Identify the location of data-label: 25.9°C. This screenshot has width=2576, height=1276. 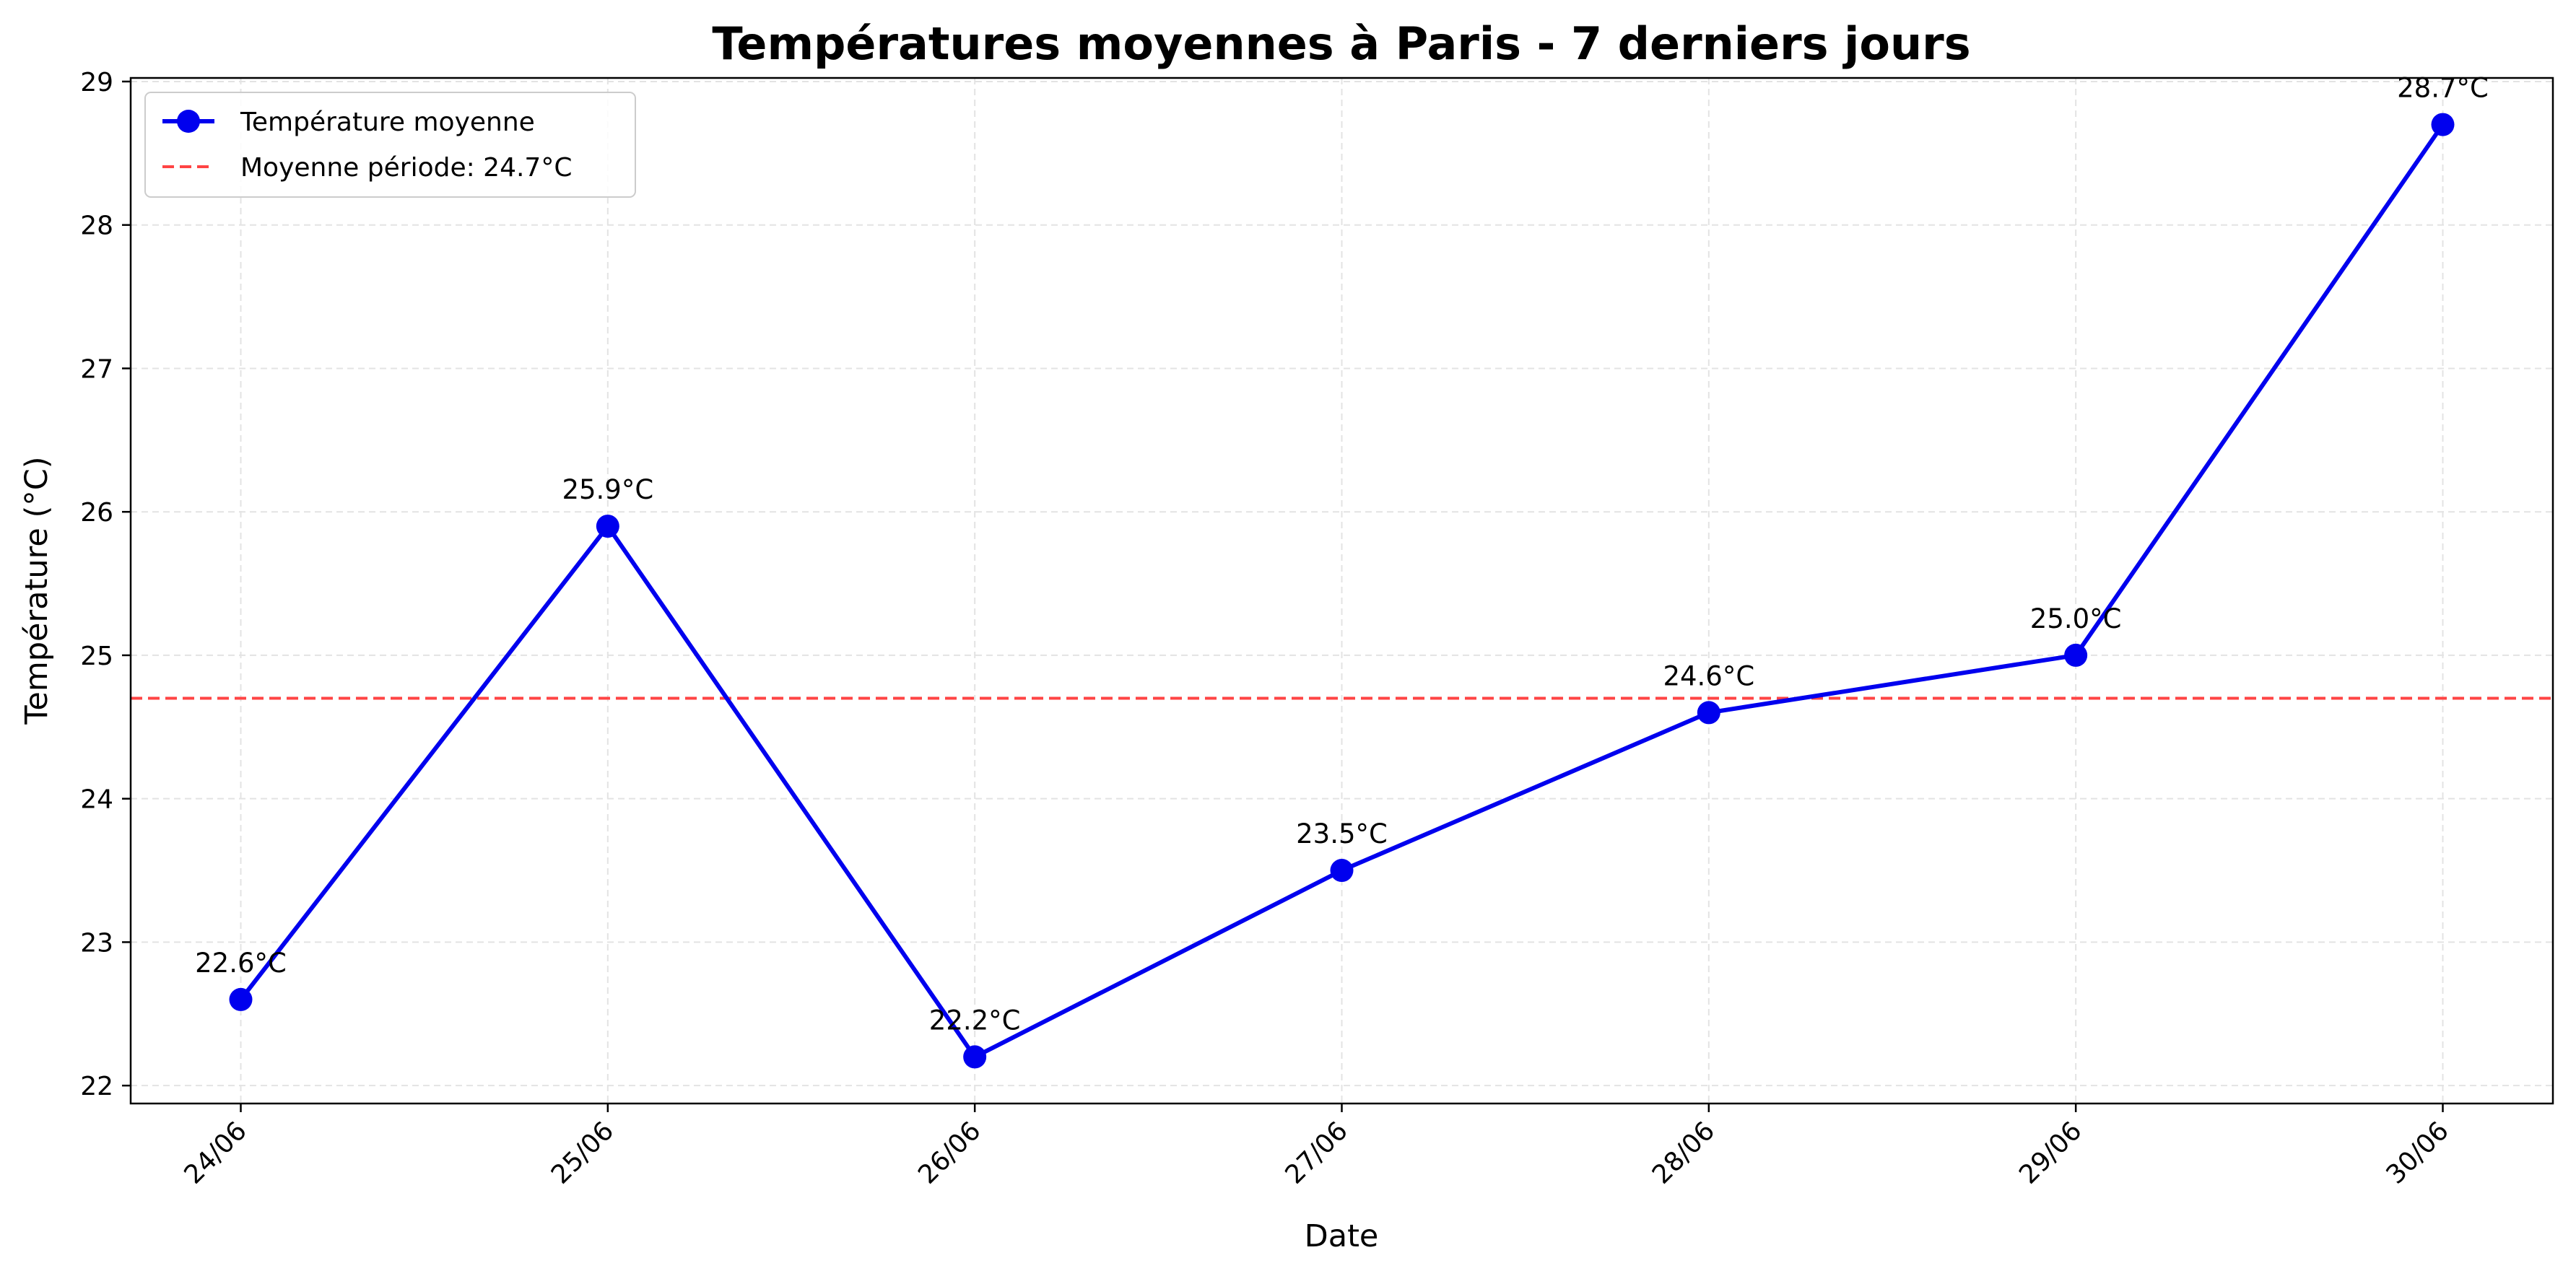
(607, 489).